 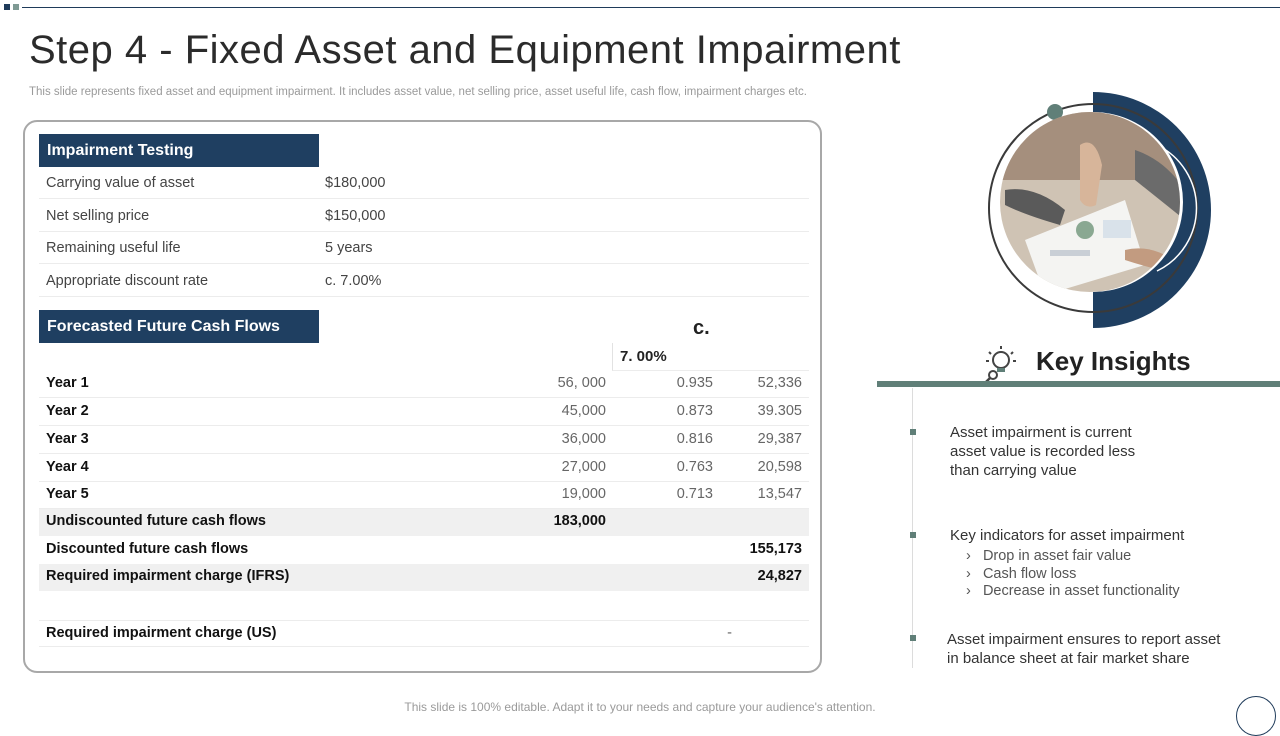 I want to click on forecast-year-row: Year 2 45,000 0.873 39.305, so click(x=424, y=412).